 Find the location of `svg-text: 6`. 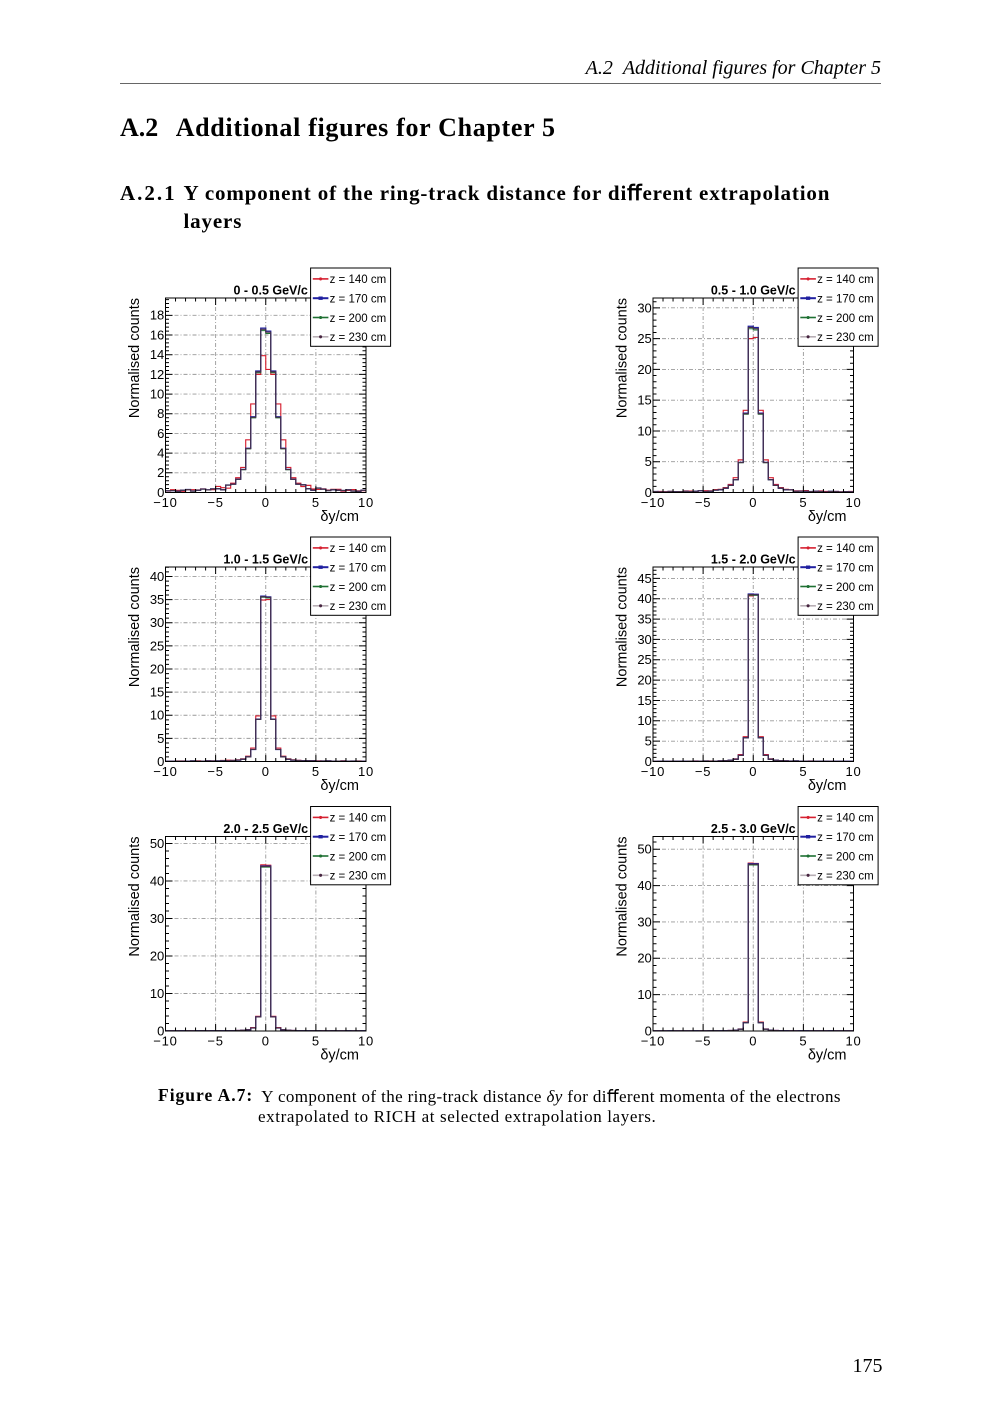

svg-text: 6 is located at coordinates (160, 433).